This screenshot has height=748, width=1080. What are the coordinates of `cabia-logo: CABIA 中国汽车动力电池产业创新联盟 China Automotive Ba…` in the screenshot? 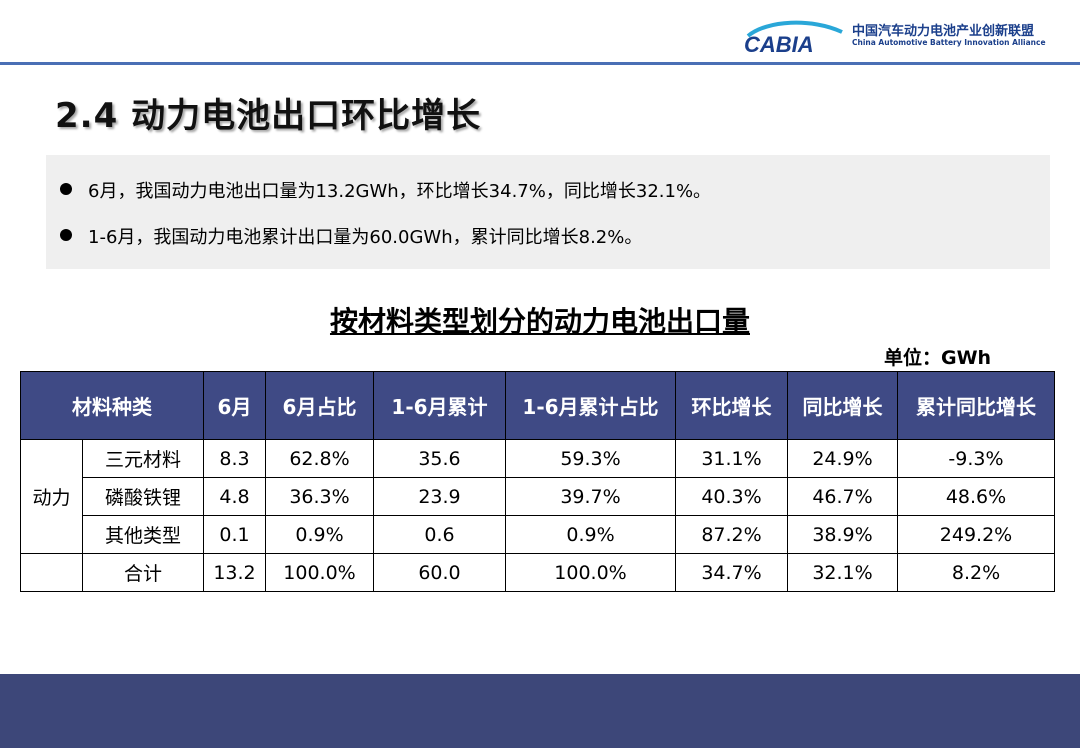 It's located at (894, 36).